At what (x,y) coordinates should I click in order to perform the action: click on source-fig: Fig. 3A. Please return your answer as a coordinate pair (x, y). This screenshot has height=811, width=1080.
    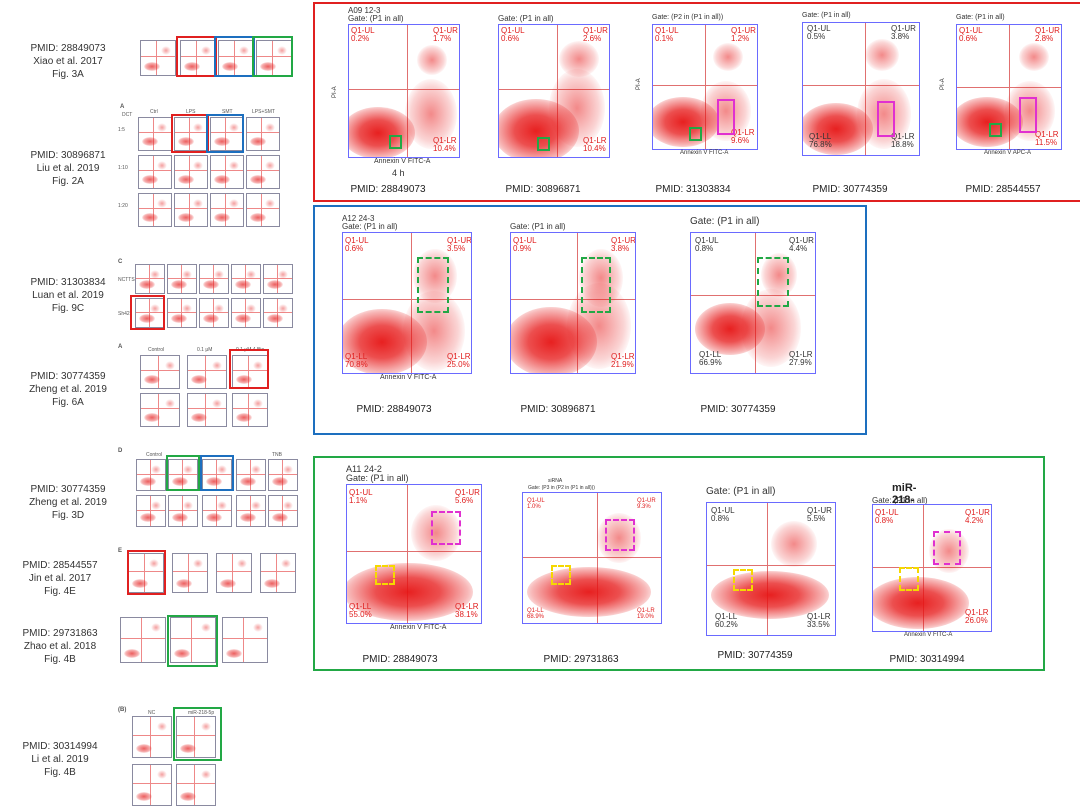
    Looking at the image, I should click on (68, 74).